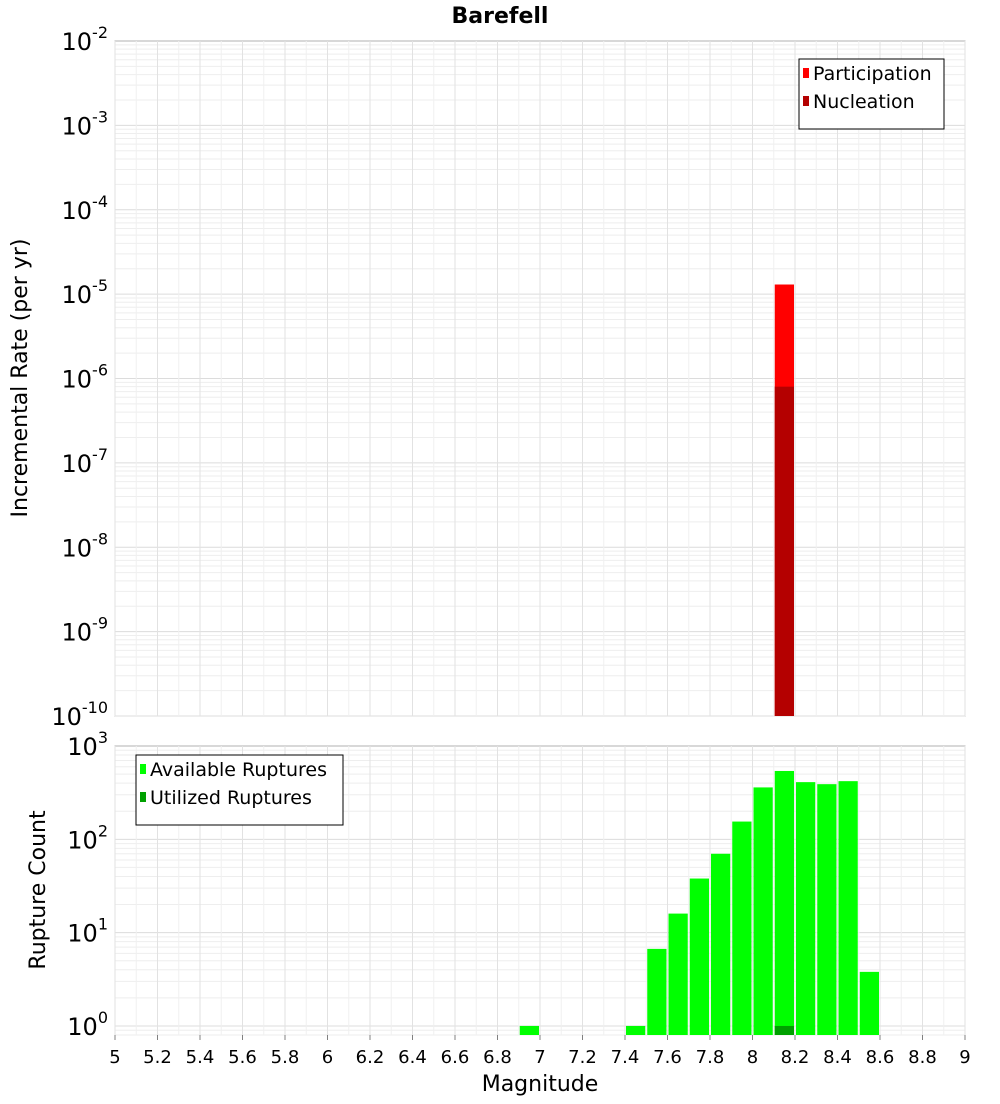 The height and width of the screenshot is (1104, 1000). I want to click on x-tick-label: 7, so click(539, 1057).